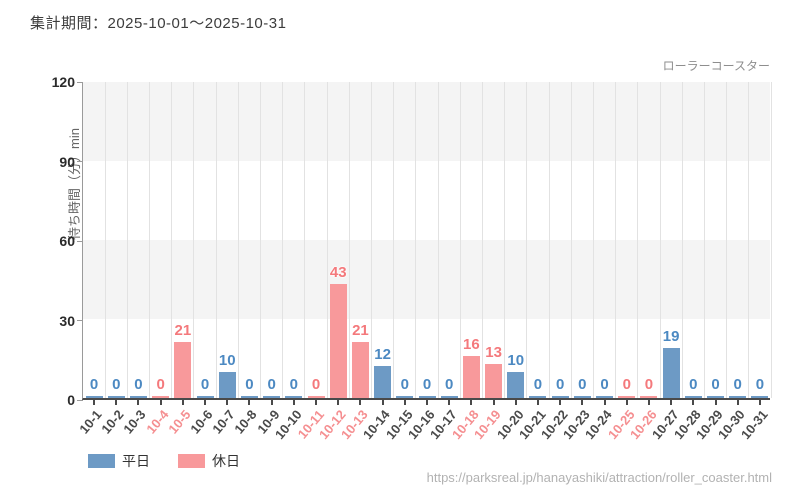  Describe the element at coordinates (157, 422) in the screenshot. I see `x-axis-date-label: 10-4` at that location.